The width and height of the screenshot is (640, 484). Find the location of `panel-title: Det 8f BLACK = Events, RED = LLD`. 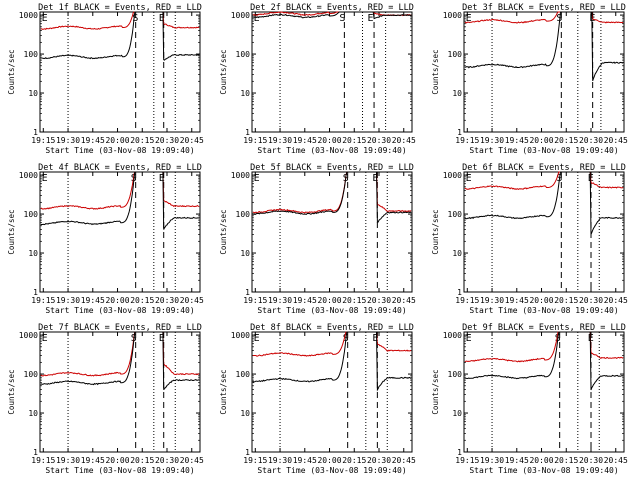

panel-title: Det 8f BLACK = Events, RED = LLD is located at coordinates (332, 328).